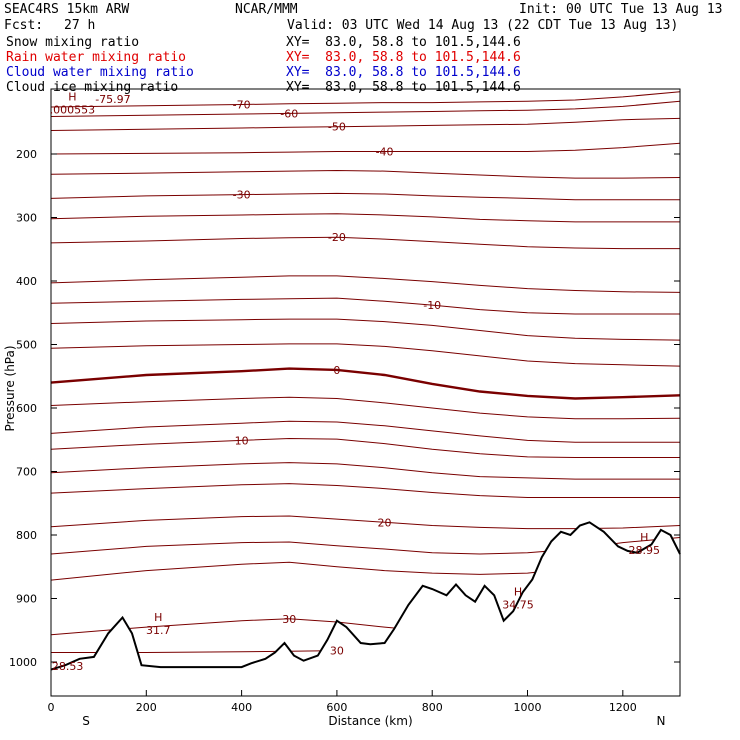 The height and width of the screenshot is (740, 740). What do you see at coordinates (80, 25) in the screenshot?
I see `fcst-value: 27 h` at bounding box center [80, 25].